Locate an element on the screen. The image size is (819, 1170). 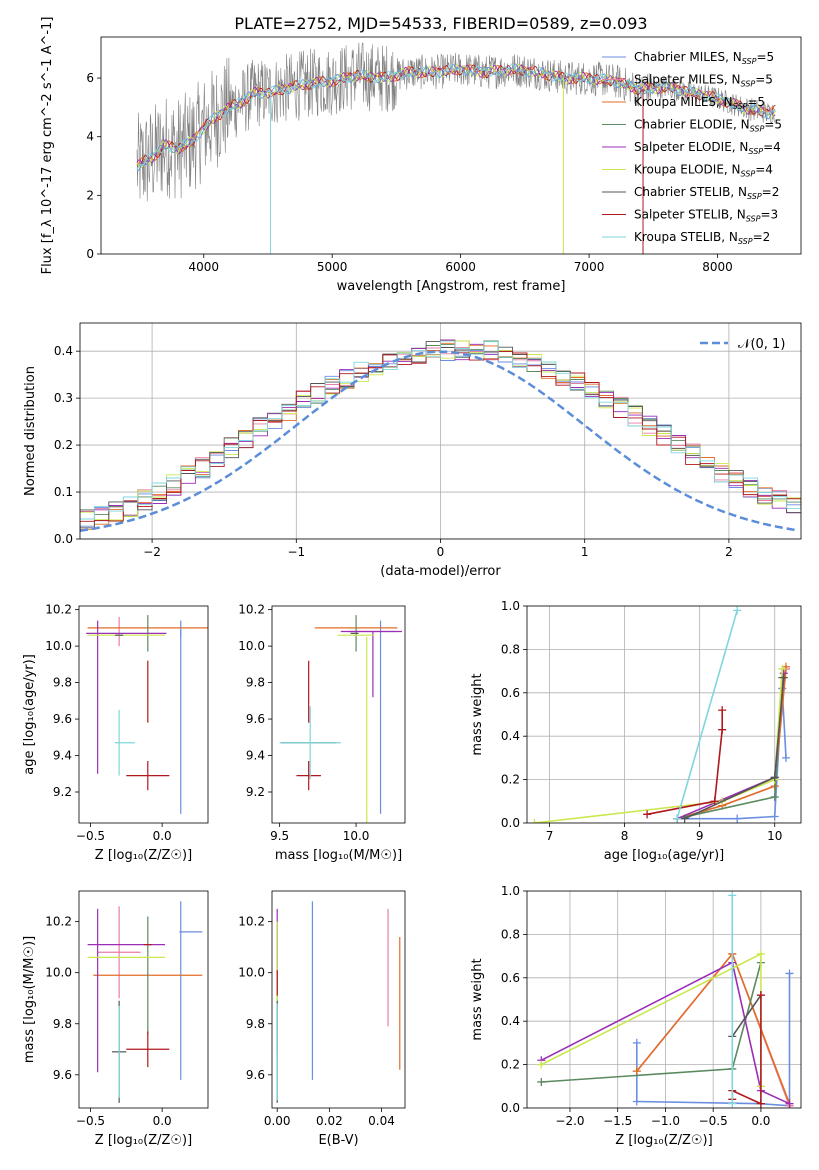
mass_vs_z-frame is located at coordinates (143, 999).